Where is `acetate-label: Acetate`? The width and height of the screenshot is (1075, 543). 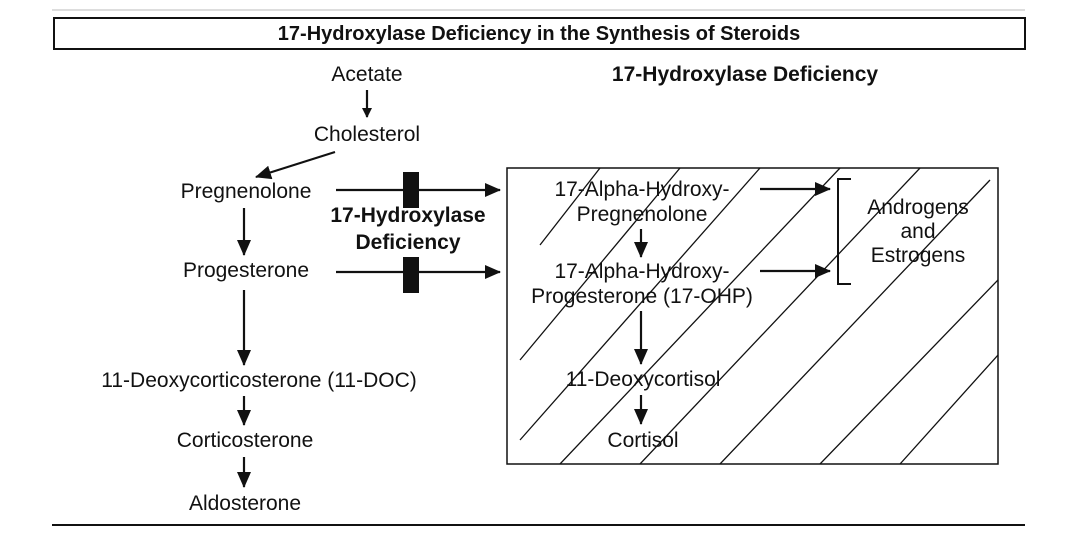
acetate-label: Acetate is located at coordinates (366, 74).